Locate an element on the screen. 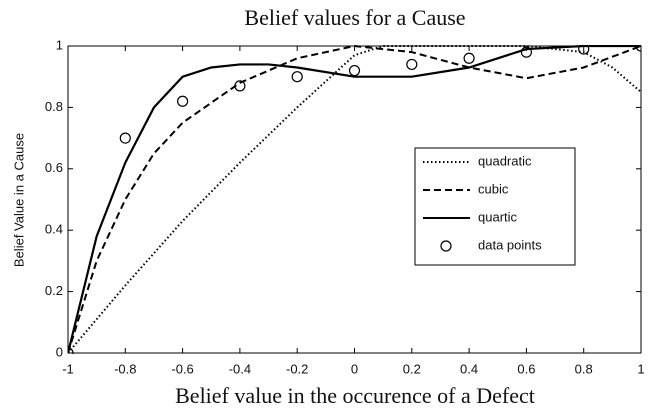 Image resolution: width=654 pixels, height=415 pixels. x-tick-label: -0.2 is located at coordinates (297, 368).